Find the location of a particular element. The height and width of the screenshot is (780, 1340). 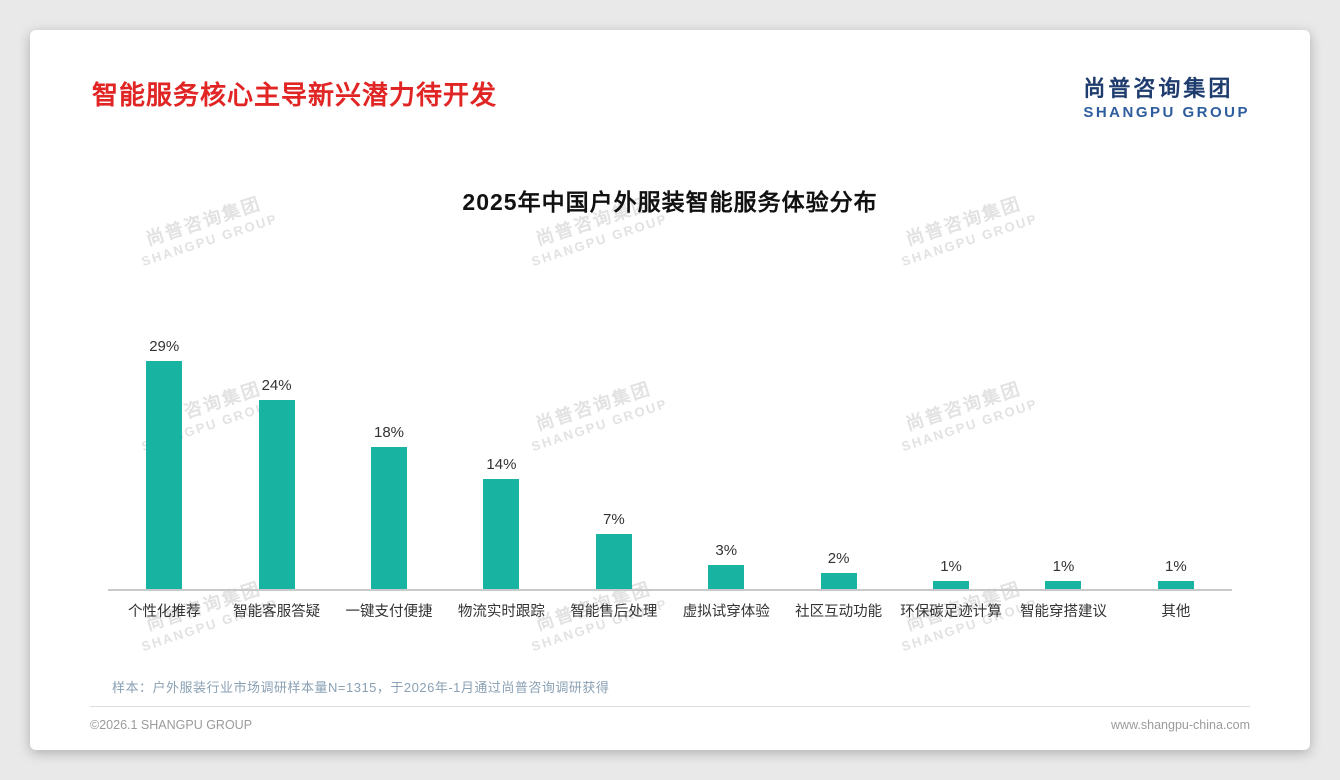

header: 智能服务核心主导新兴潜力待开发 尚普咨询集团 SHANGPU GROUP is located at coordinates (670, 98).